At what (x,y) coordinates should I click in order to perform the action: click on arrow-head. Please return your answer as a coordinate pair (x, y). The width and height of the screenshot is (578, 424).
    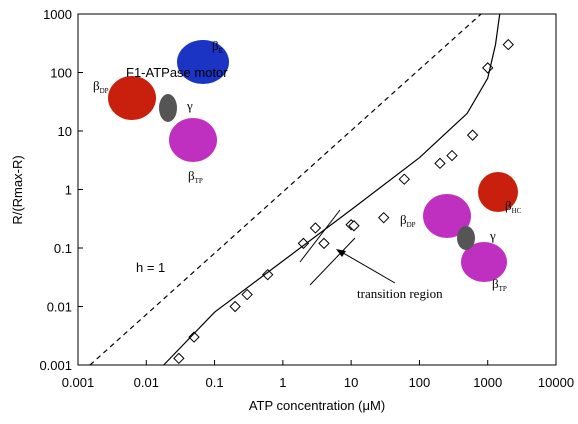
    Looking at the image, I should click on (341, 253).